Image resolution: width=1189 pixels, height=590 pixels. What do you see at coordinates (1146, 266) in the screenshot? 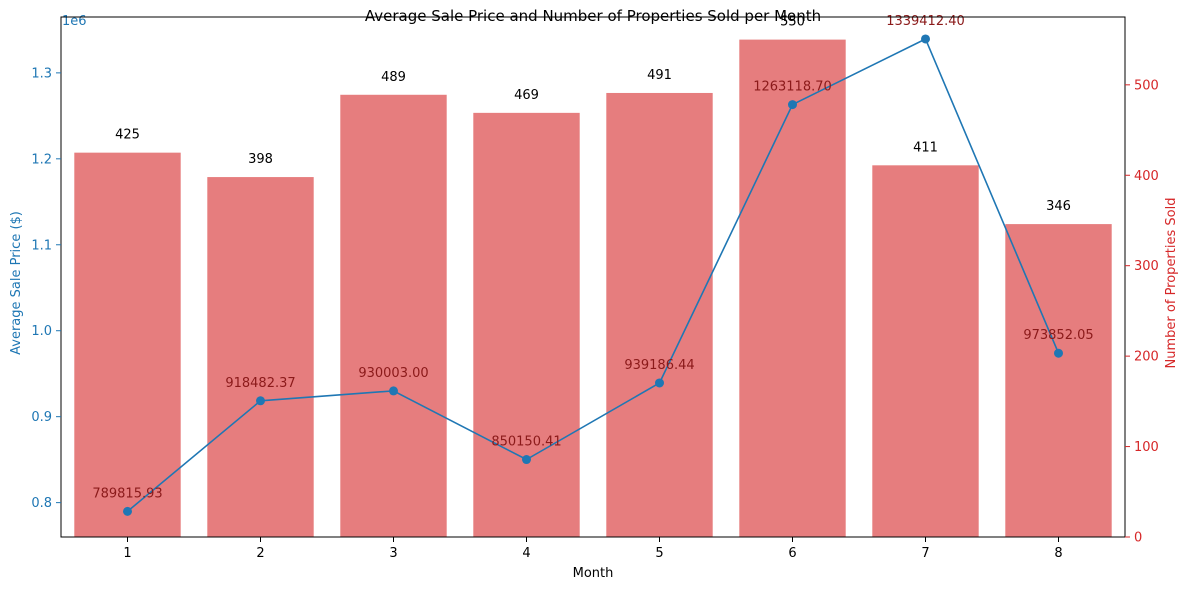
I see `right-tick-label-3: 300` at bounding box center [1146, 266].